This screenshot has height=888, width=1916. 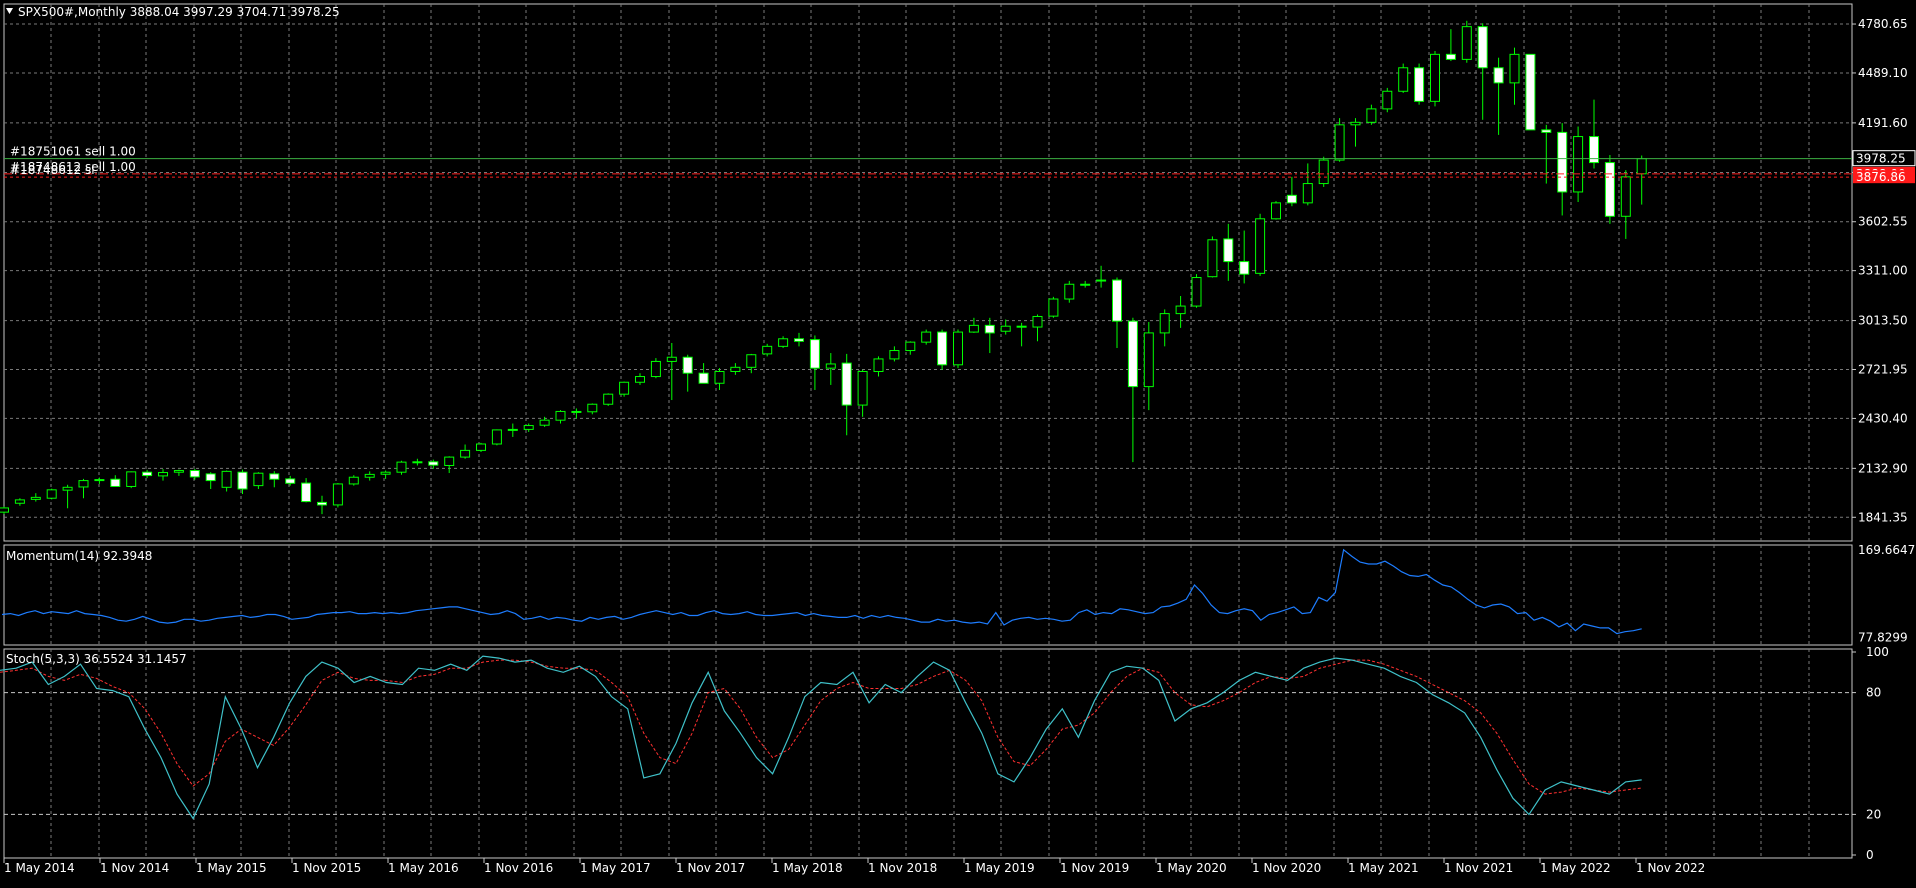 I want to click on order-label: #18748612 sl, so click(x=52, y=170).